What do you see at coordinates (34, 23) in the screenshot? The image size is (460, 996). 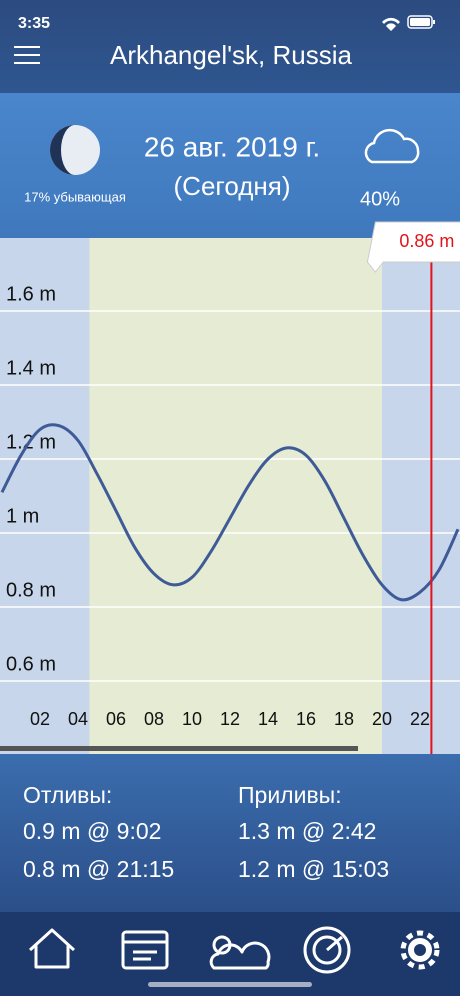 I see `status-time: 3:35` at bounding box center [34, 23].